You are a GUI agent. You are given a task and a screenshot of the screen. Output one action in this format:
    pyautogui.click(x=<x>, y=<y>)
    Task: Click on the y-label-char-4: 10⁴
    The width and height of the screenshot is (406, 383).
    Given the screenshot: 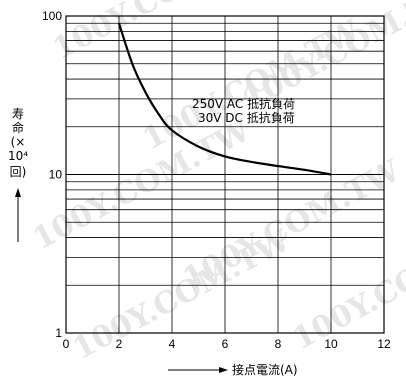 What is the action you would take?
    pyautogui.click(x=18, y=156)
    